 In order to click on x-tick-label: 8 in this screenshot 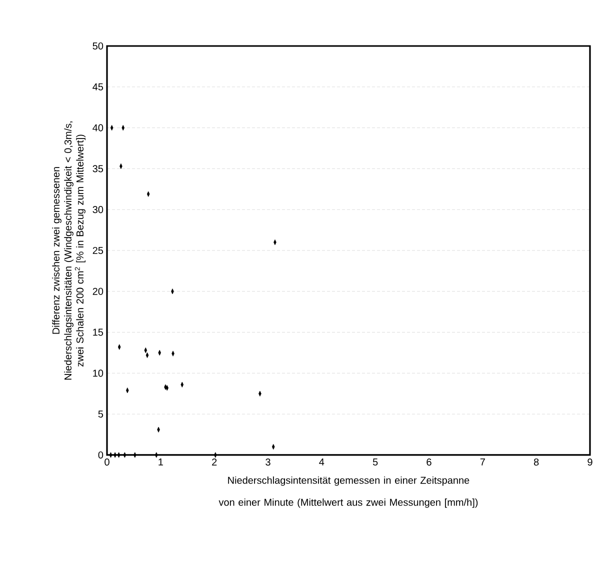, I will do `click(536, 462)`.